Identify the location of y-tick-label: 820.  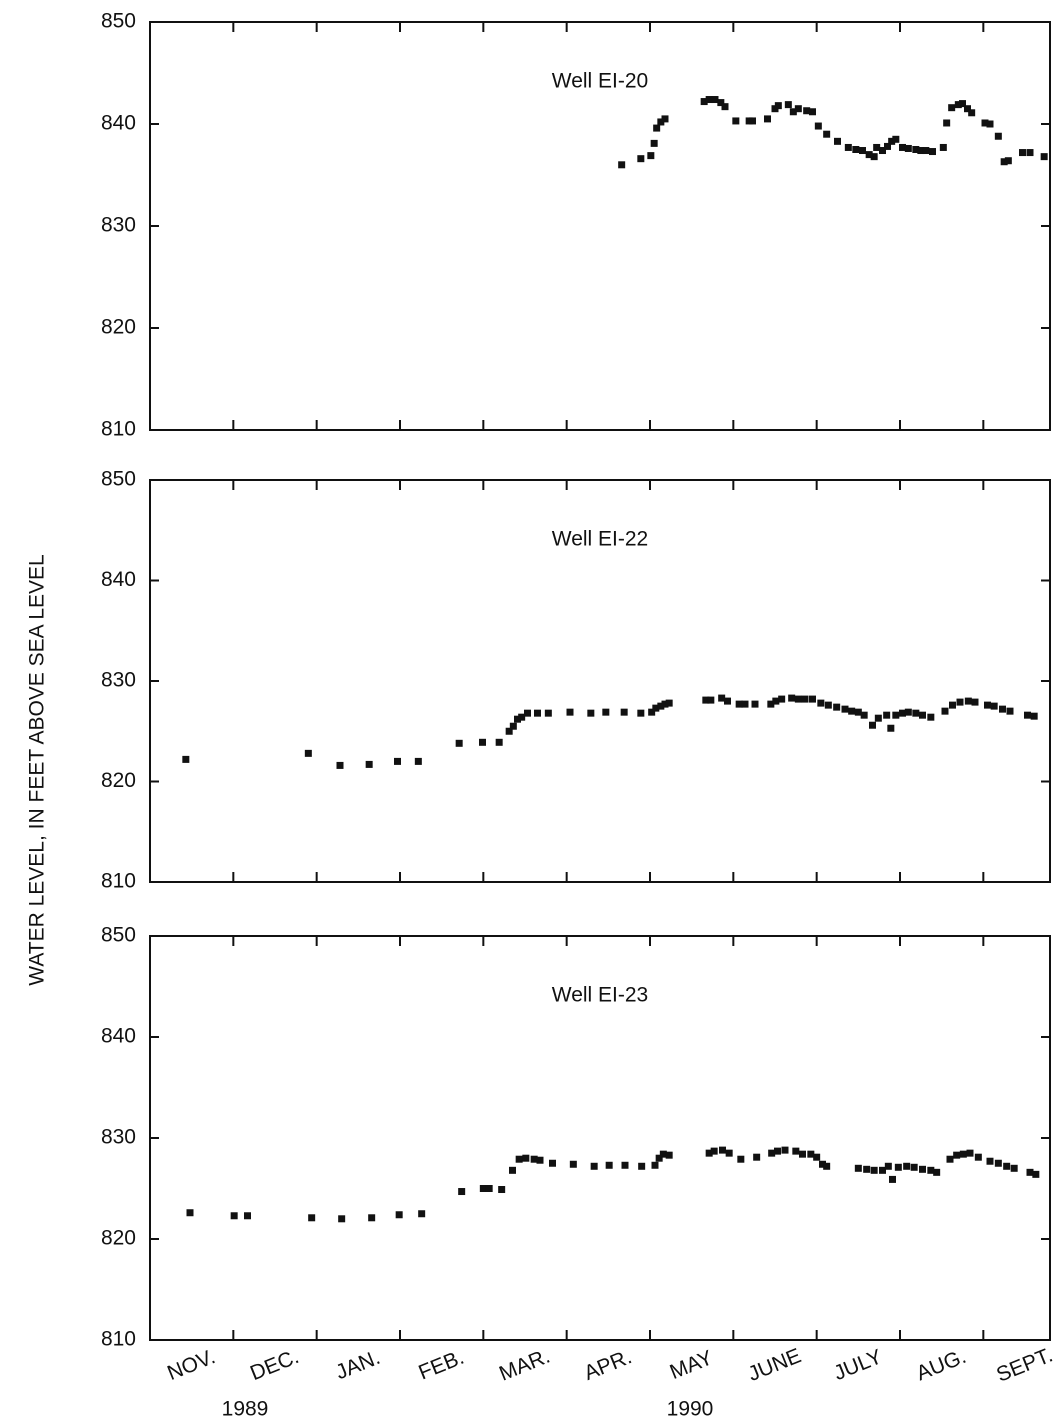
(118, 327).